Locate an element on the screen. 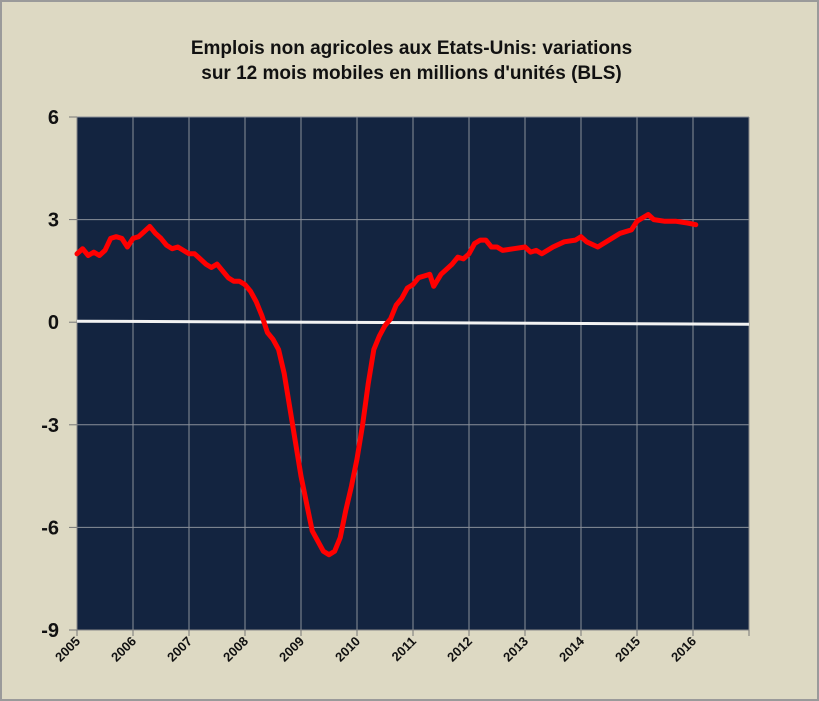  zero-line is located at coordinates (413, 322).